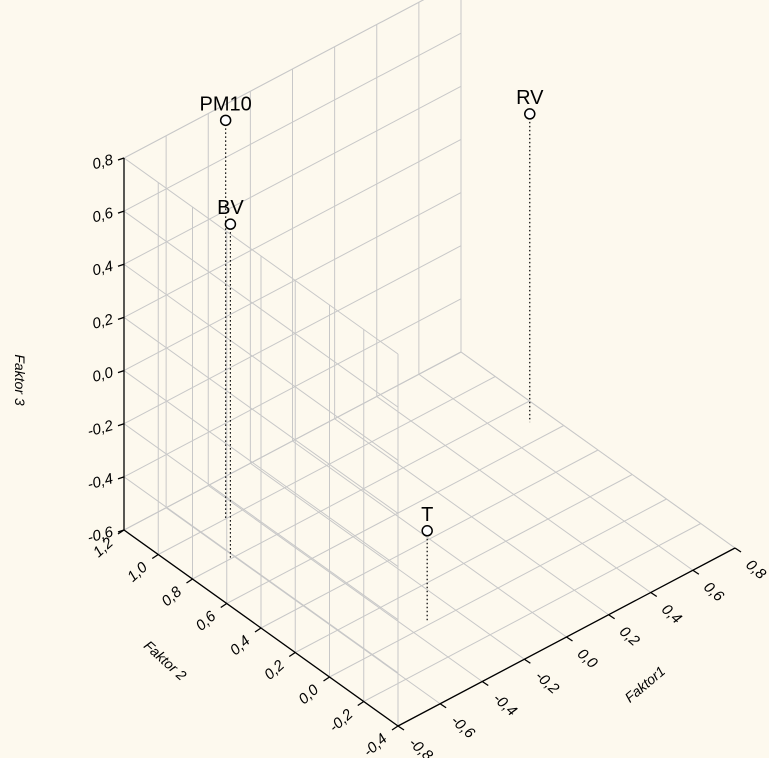 The image size is (769, 758). What do you see at coordinates (308, 694) in the screenshot?
I see `y-tick-label: 0,0` at bounding box center [308, 694].